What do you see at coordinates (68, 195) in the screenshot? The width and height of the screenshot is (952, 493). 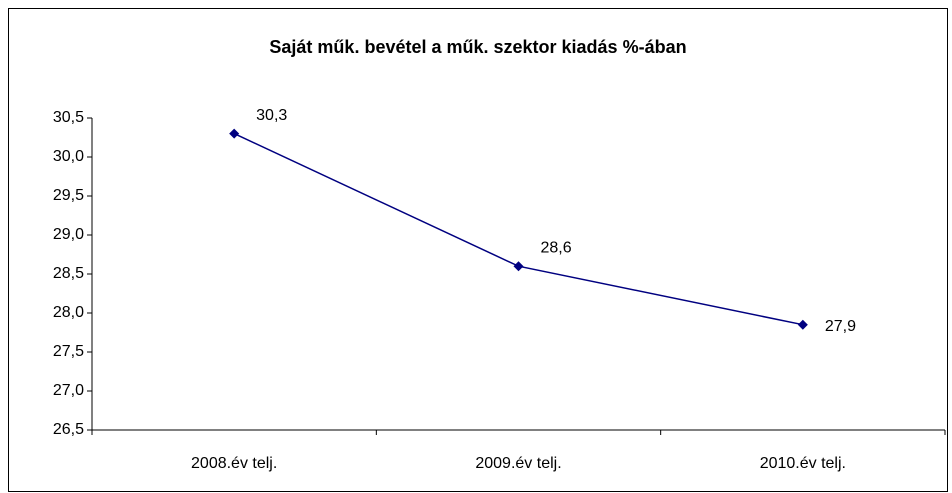 I see `y-tick-label: 29,5` at bounding box center [68, 195].